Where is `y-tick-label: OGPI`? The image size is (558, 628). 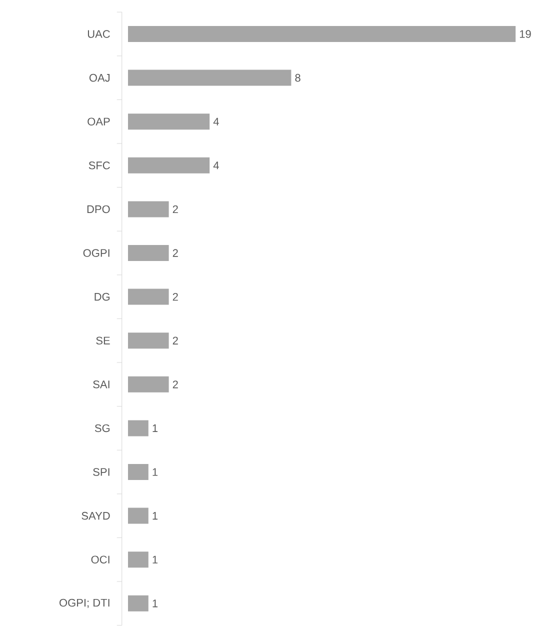 y-tick-label: OGPI is located at coordinates (96, 253).